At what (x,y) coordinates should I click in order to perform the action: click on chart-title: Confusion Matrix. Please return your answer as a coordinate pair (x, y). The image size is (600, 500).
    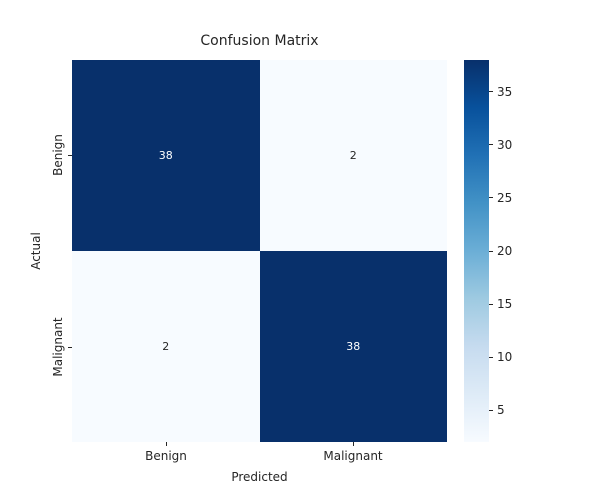
    Looking at the image, I should click on (259, 41).